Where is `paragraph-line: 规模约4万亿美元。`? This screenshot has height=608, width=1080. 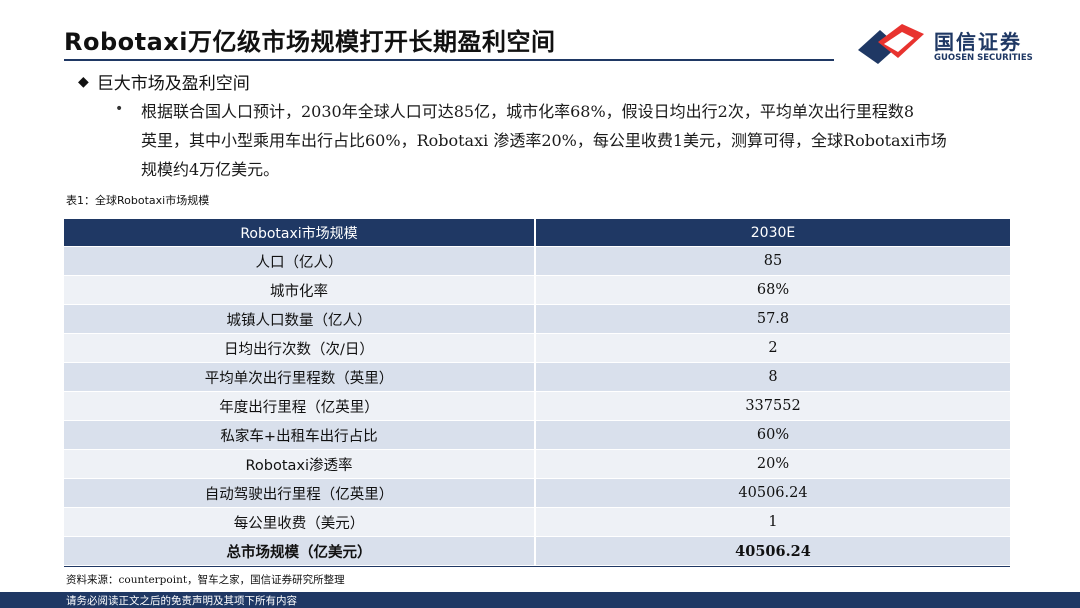 paragraph-line: 规模约4万亿美元。 is located at coordinates (210, 169).